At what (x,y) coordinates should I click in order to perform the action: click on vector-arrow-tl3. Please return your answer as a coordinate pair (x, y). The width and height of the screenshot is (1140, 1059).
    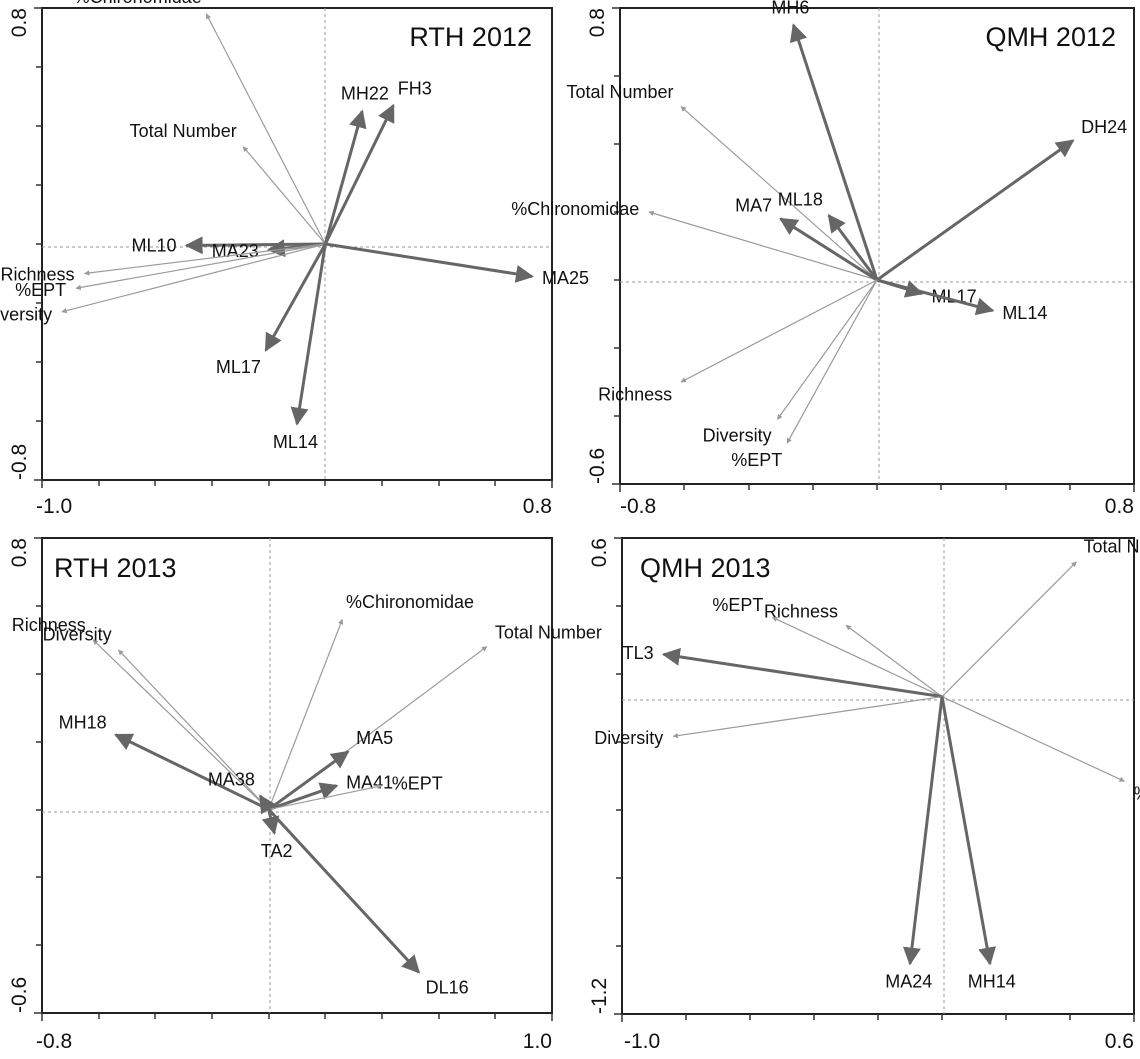
    Looking at the image, I should click on (802, 673).